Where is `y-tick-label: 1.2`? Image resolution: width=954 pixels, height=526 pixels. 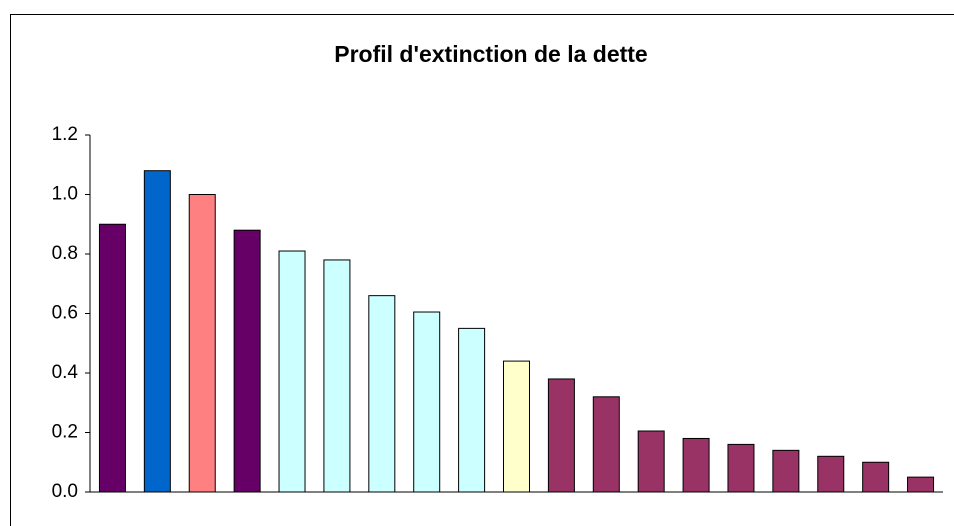 y-tick-label: 1.2 is located at coordinates (65, 134).